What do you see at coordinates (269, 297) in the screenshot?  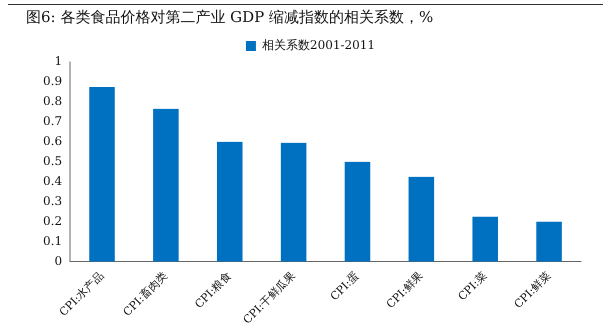 I see `x-tick-label: CPI:干鲜瓜果` at bounding box center [269, 297].